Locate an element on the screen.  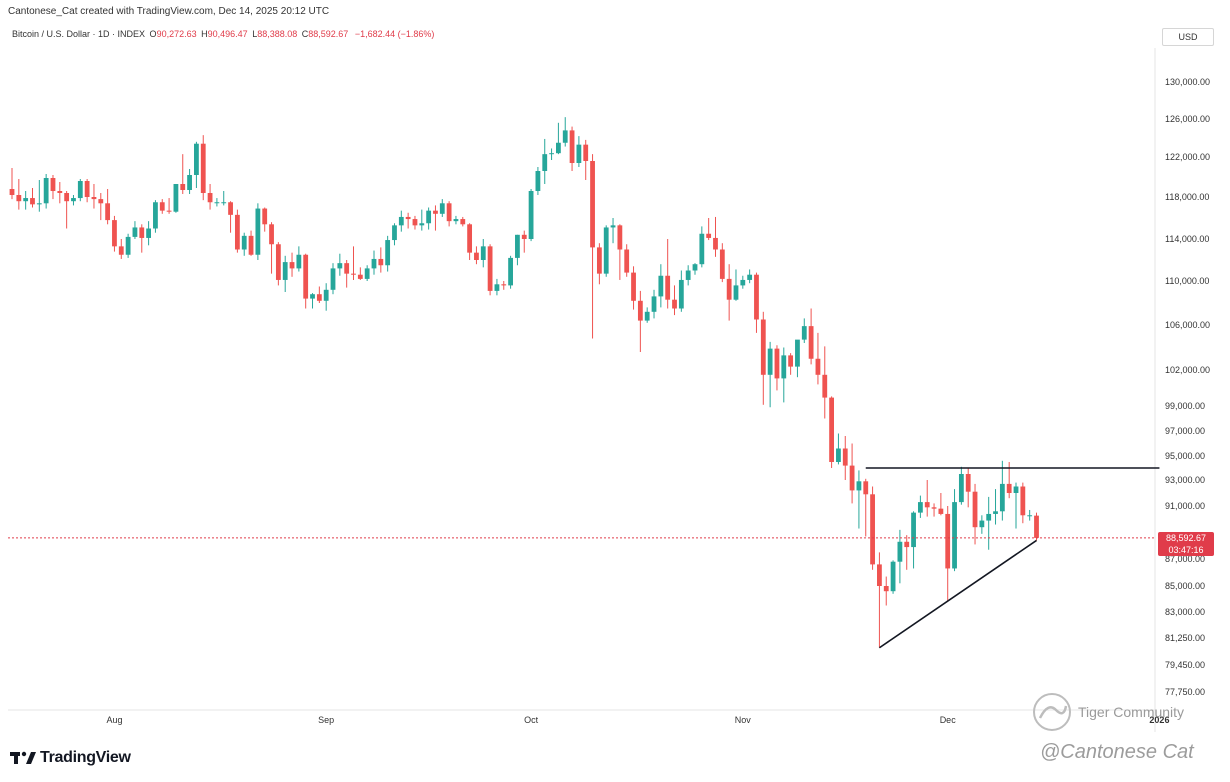
last-price-tag: 88,592.67 03:47:16 is located at coordinates (1186, 544).